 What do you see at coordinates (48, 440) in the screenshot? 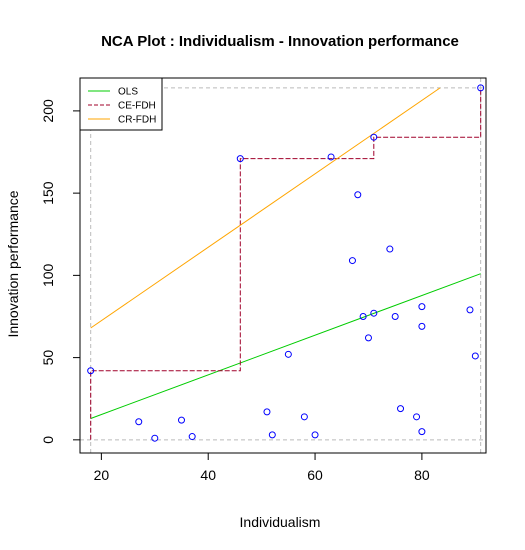
I see `y-tick-label: 0` at bounding box center [48, 440].